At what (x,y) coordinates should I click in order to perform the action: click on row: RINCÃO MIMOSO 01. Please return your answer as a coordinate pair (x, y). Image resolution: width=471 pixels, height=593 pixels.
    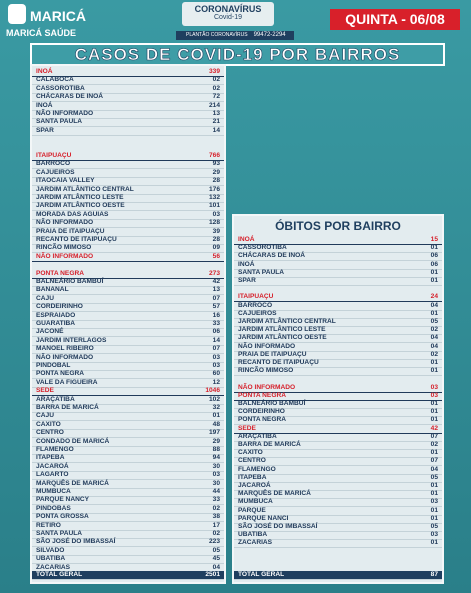
    Looking at the image, I should click on (338, 372).